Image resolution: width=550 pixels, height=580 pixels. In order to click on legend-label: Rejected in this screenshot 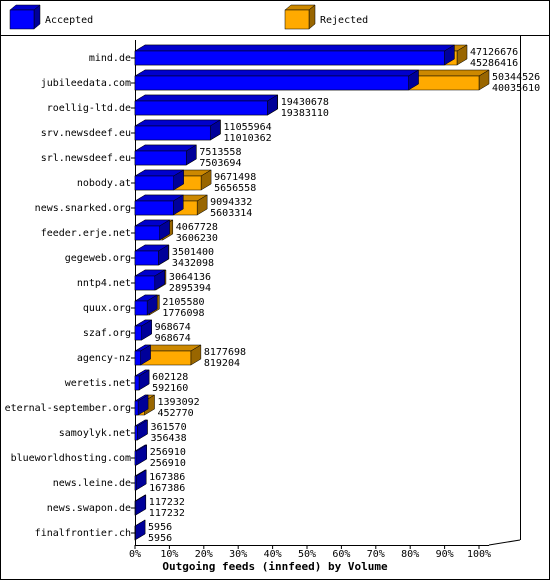, I will do `click(344, 20)`.